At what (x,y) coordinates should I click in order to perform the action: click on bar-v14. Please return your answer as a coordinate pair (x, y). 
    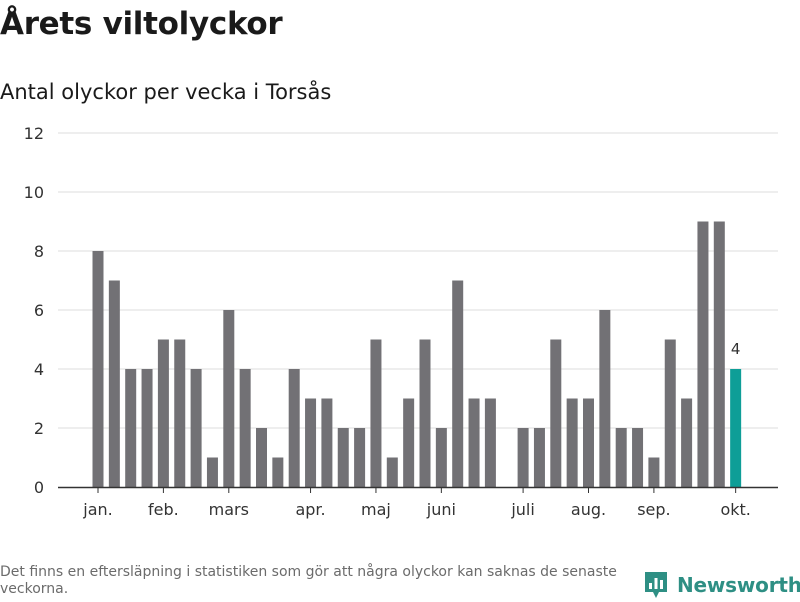
    Looking at the image, I should click on (311, 442).